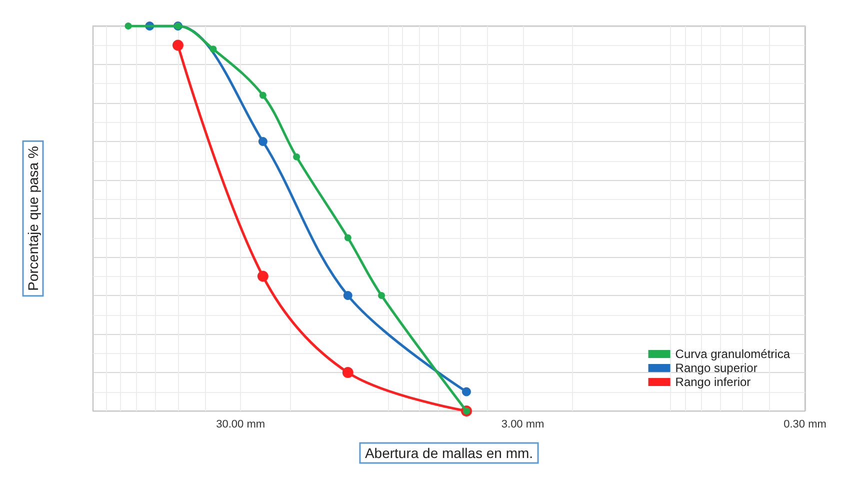 Image resolution: width=865 pixels, height=481 pixels. What do you see at coordinates (713, 382) in the screenshot?
I see `legend-label: Rango inferior` at bounding box center [713, 382].